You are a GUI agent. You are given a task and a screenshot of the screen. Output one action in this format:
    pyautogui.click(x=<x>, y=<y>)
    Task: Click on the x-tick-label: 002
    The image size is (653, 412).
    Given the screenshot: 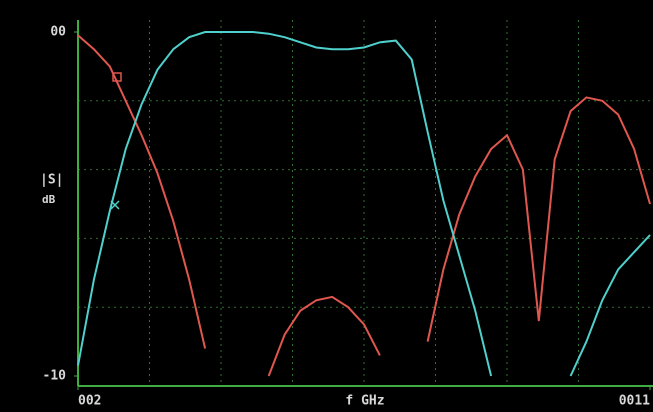 What is the action you would take?
    pyautogui.click(x=89, y=401)
    